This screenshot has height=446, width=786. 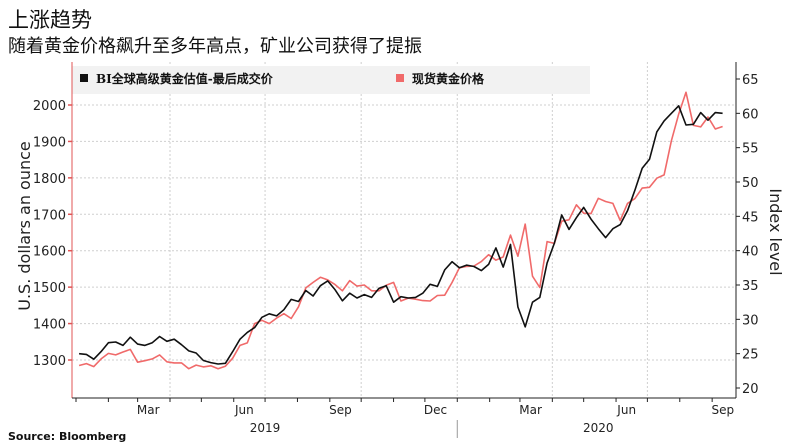 I want to click on left-axis-tick: 1700, so click(x=49, y=215).